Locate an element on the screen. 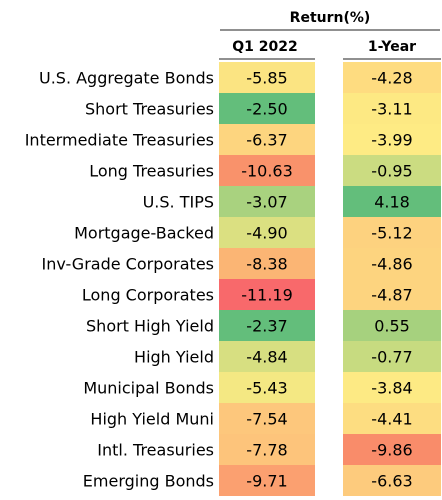  row-label: Short Treasuries is located at coordinates (149, 109).